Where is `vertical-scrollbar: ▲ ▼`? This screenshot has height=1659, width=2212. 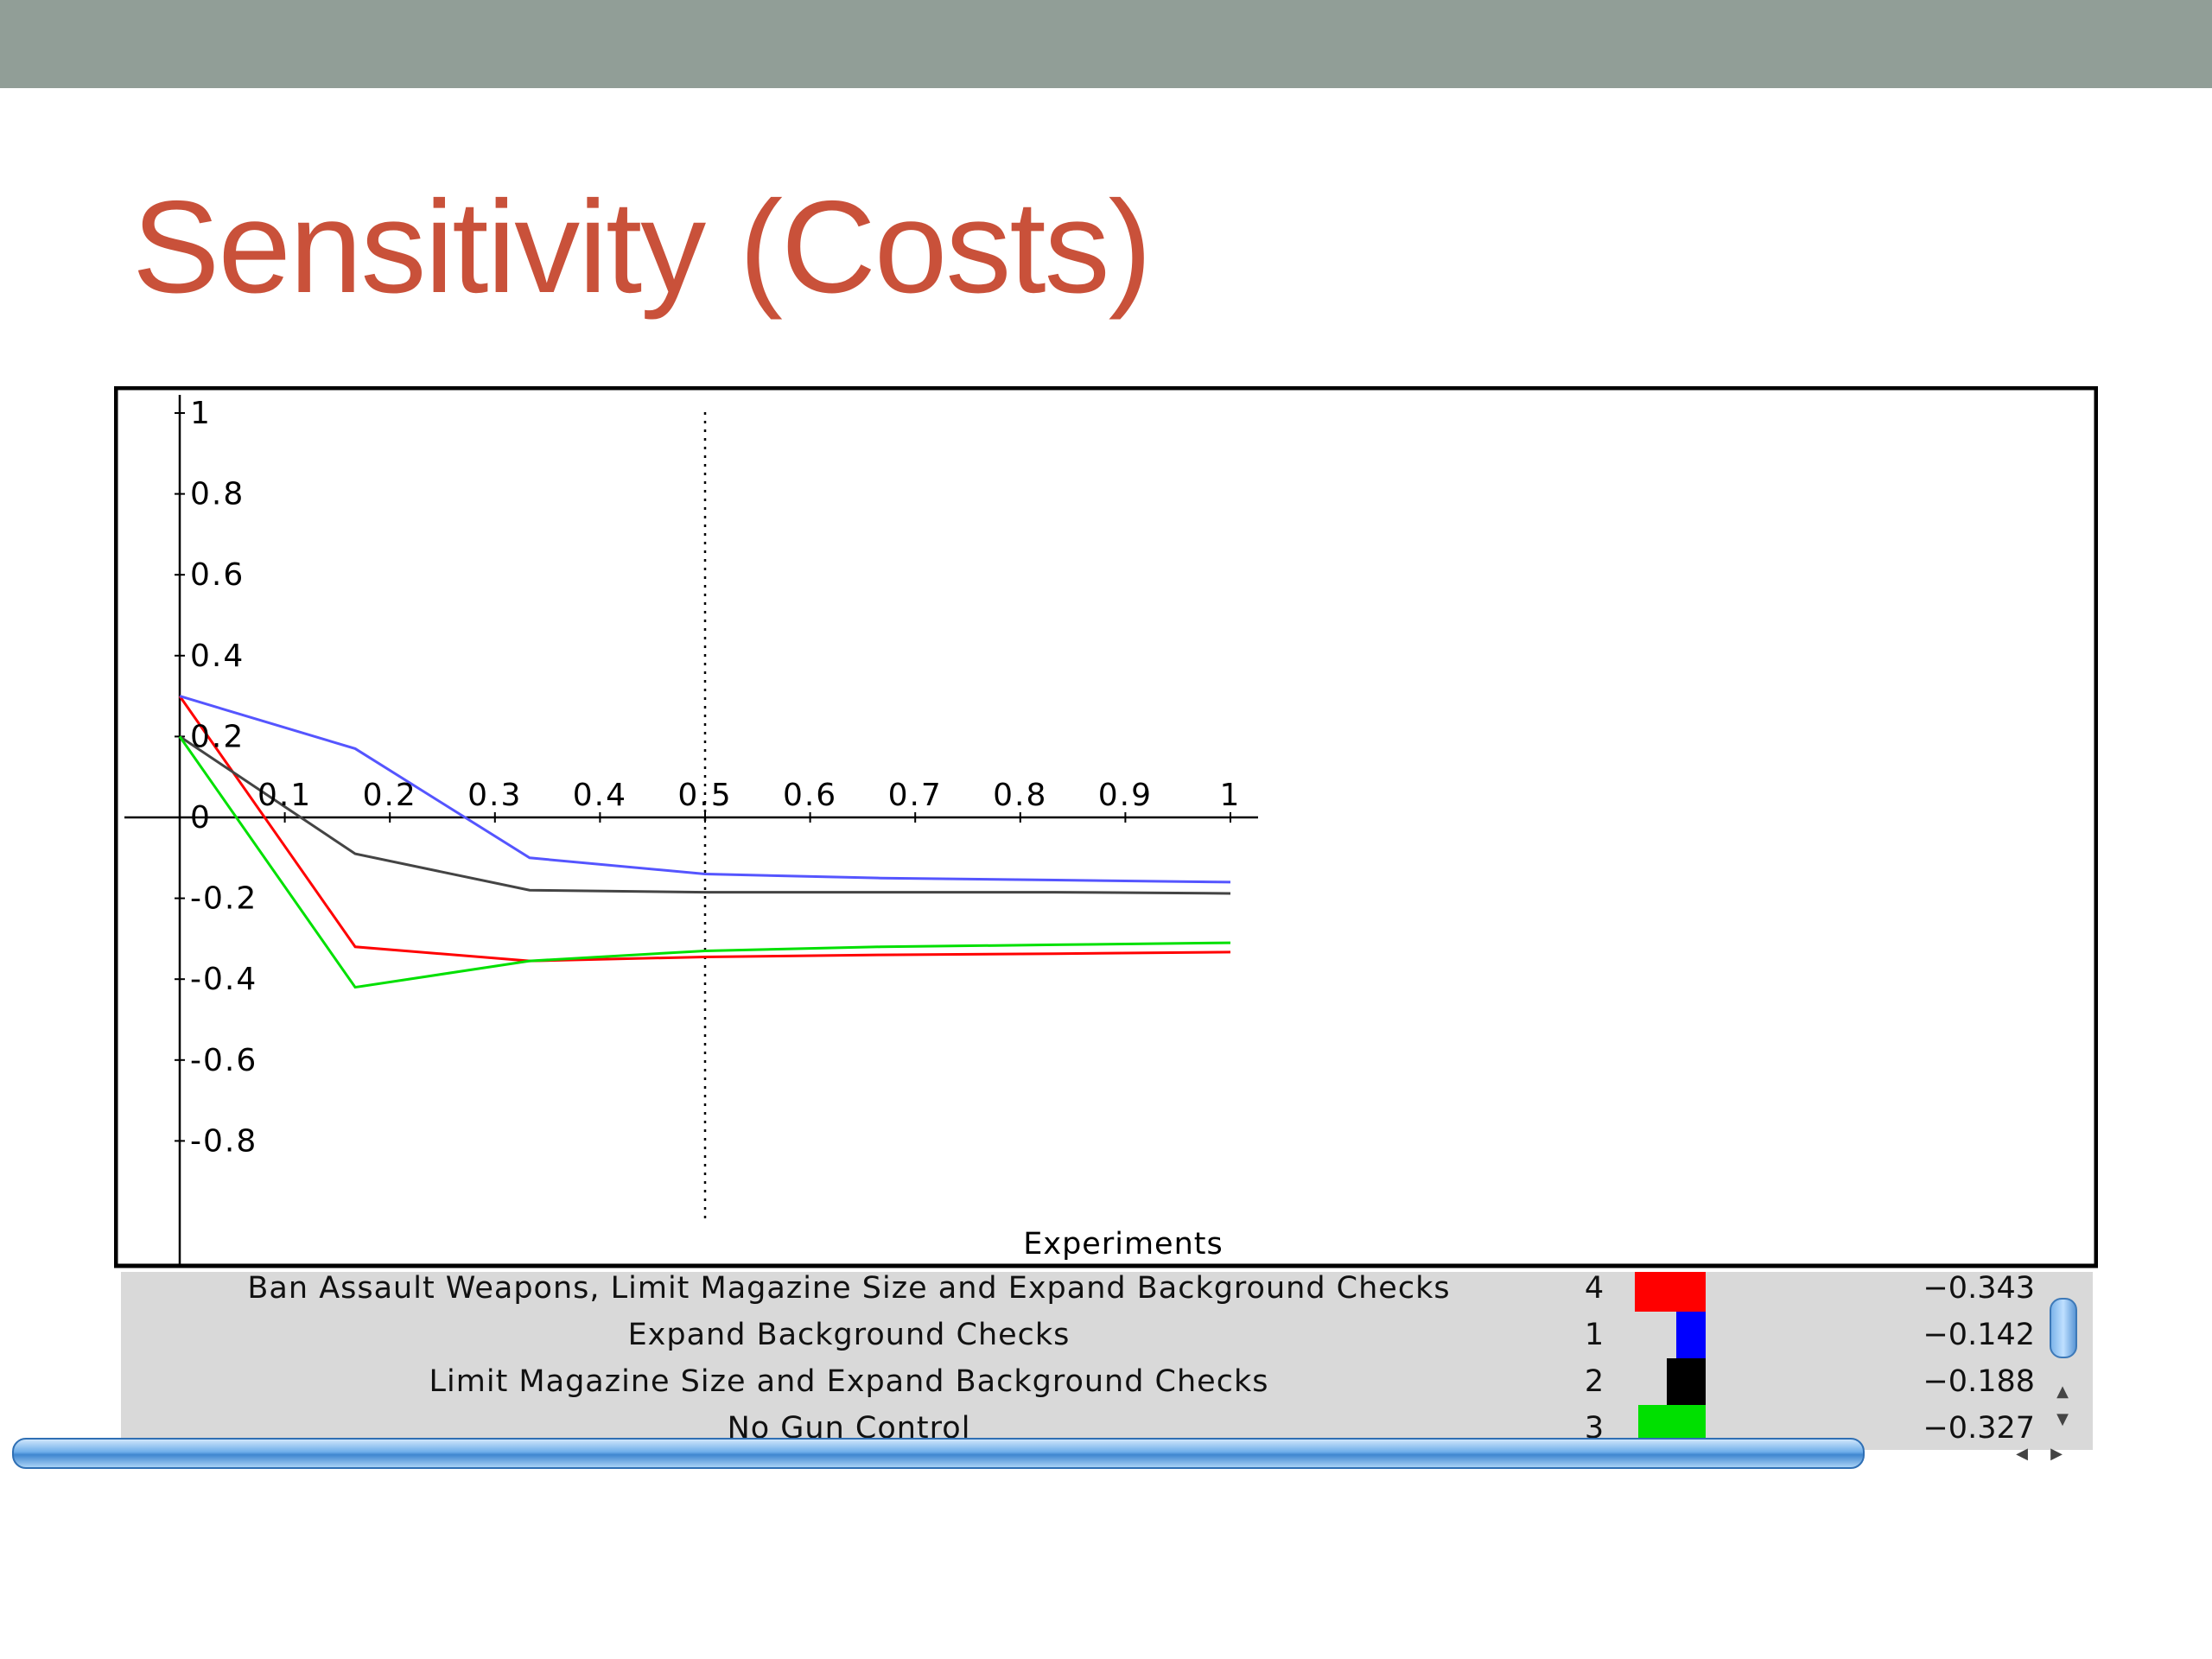
vertical-scrollbar: ▲ ▼ is located at coordinates (2062, 1356).